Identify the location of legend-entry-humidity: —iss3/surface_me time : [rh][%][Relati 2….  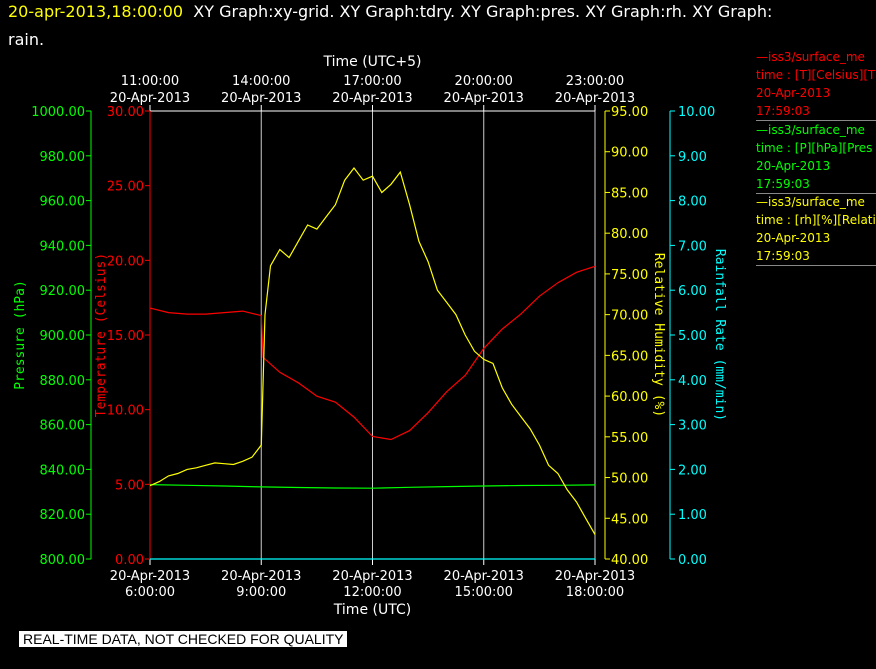
(816, 229).